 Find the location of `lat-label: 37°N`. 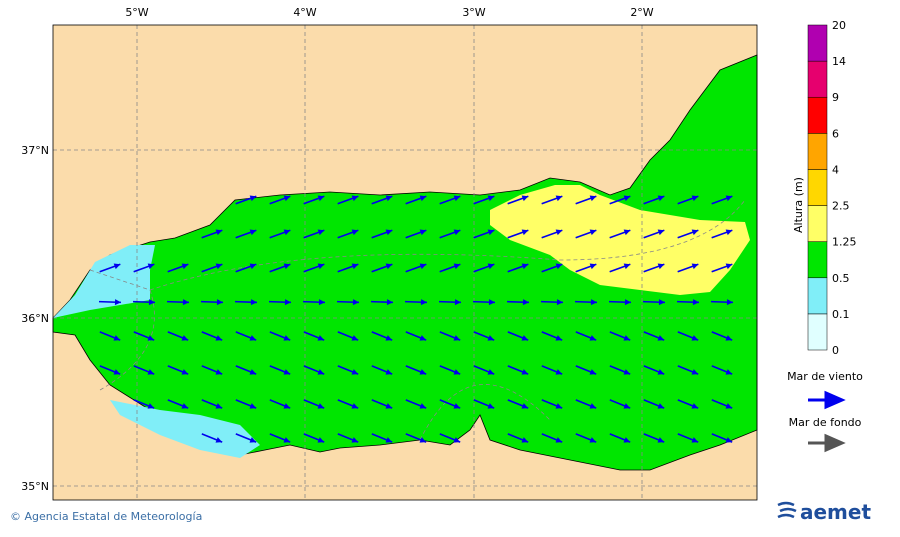

lat-label: 37°N is located at coordinates (35, 150).